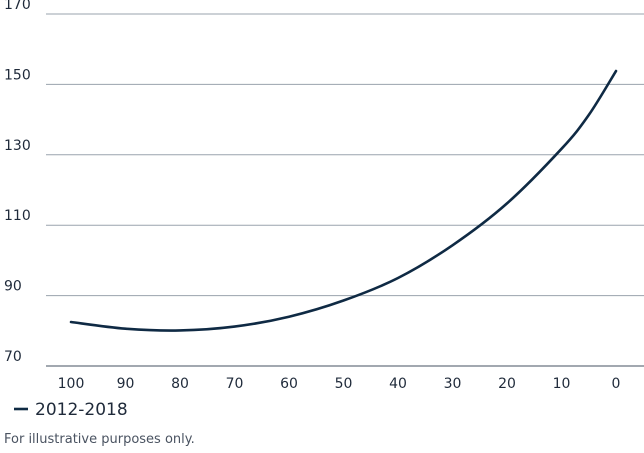  Describe the element at coordinates (81, 410) in the screenshot. I see `legend-label: 2012-2018` at that location.